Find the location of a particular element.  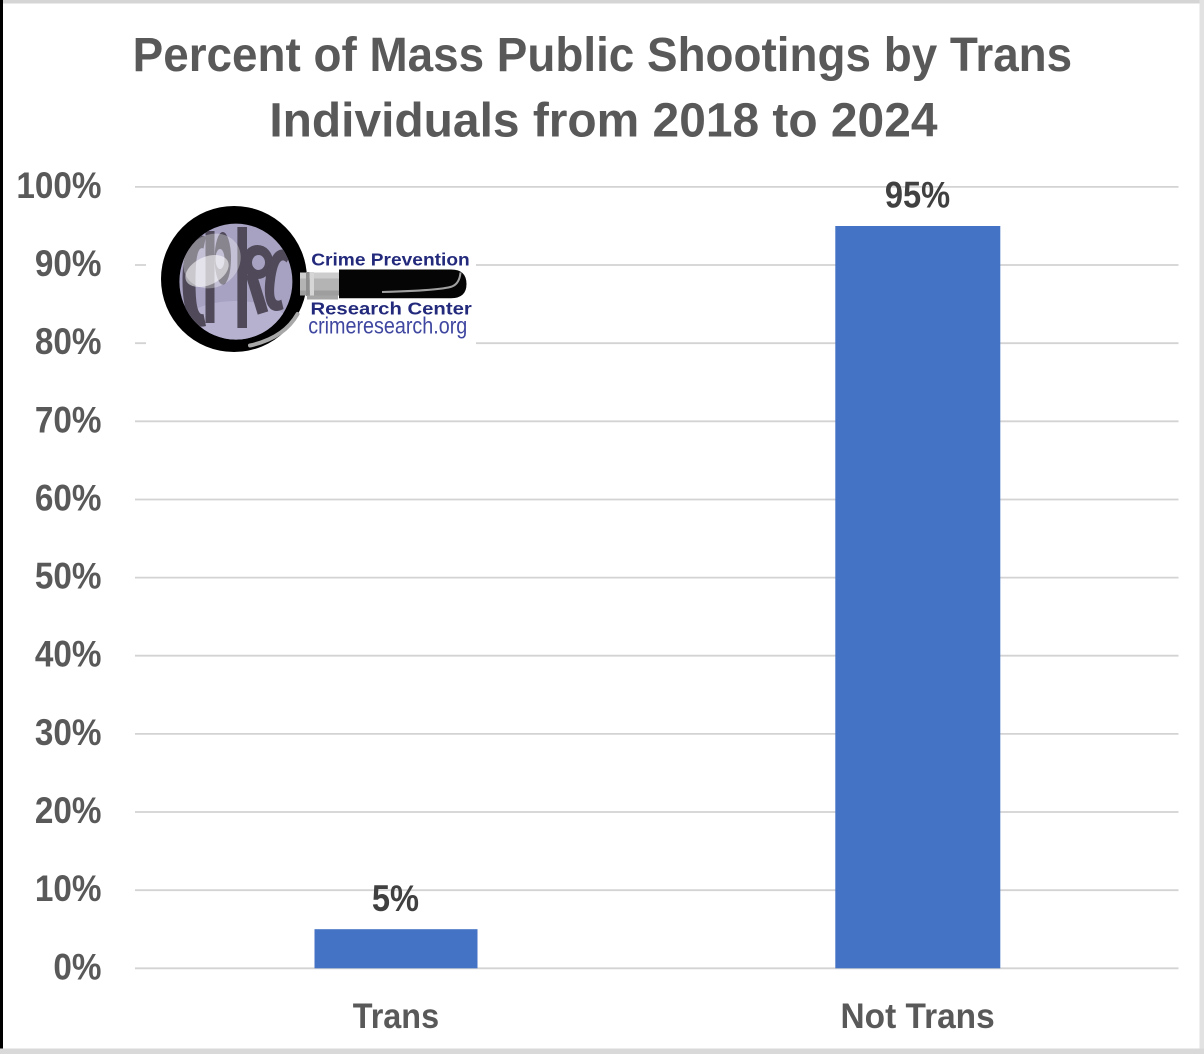

svg-text: 30% is located at coordinates (68, 732).